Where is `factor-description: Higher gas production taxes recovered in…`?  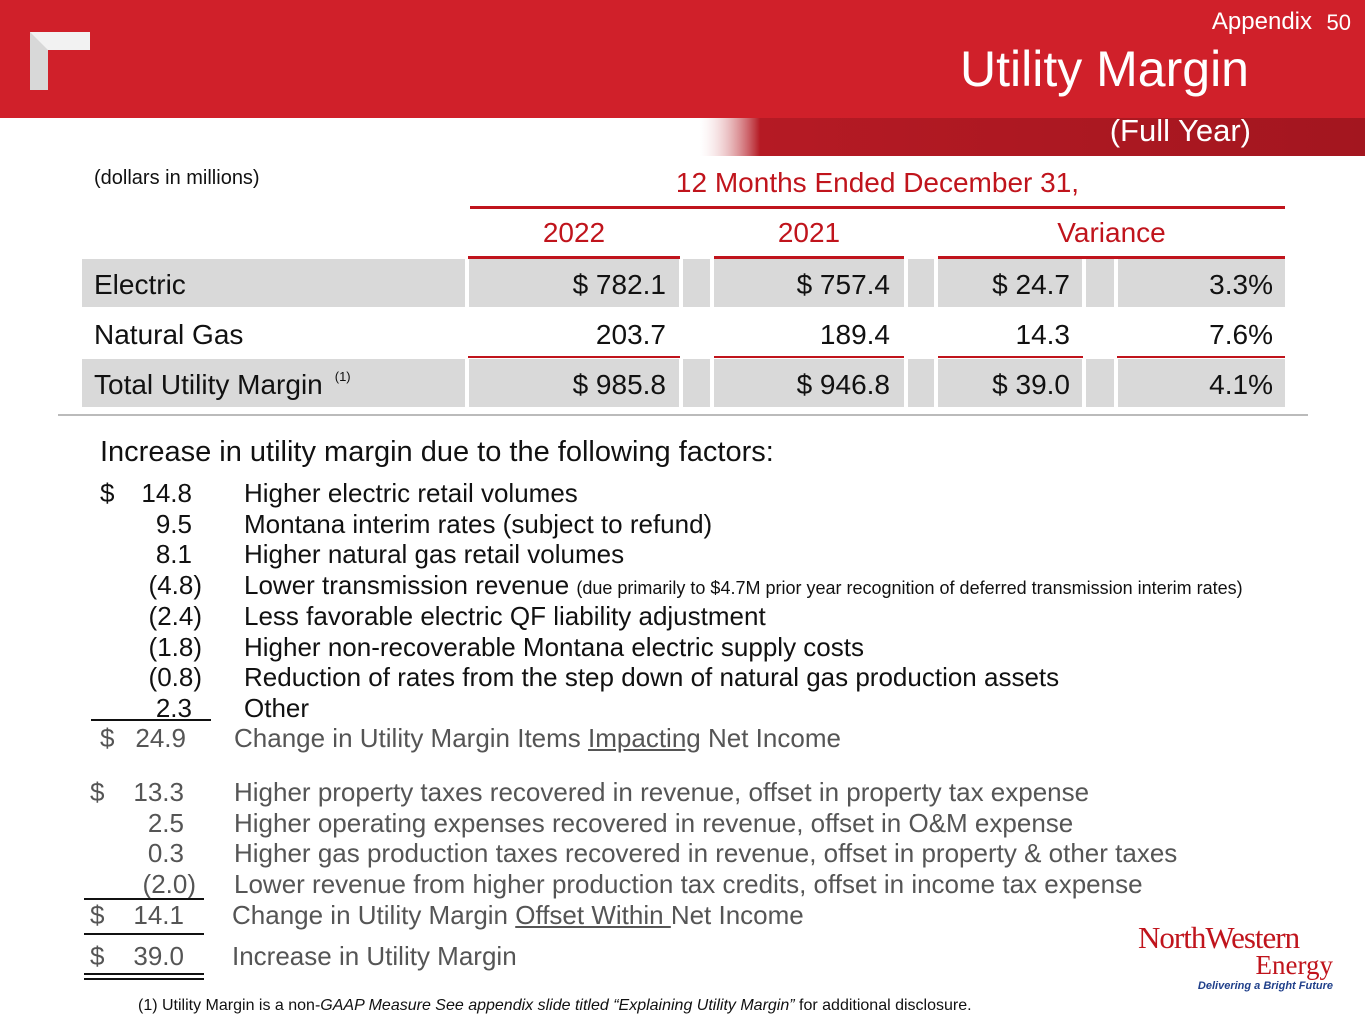
factor-description: Higher gas production taxes recovered in… is located at coordinates (706, 853).